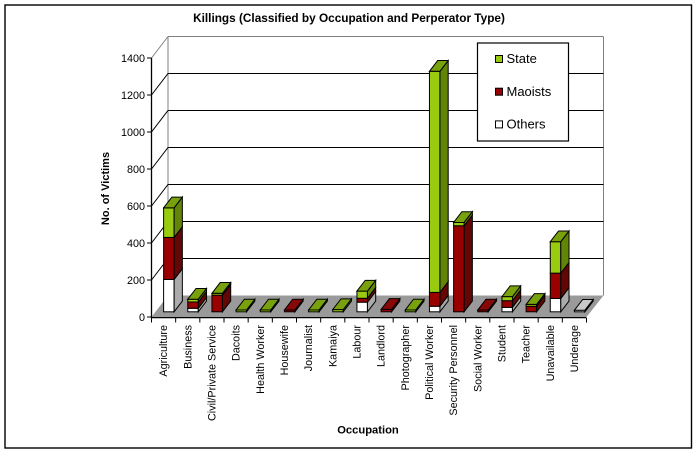 This screenshot has height=453, width=697. Describe the element at coordinates (333, 346) in the screenshot. I see `svg-text: Kamaiya` at that location.